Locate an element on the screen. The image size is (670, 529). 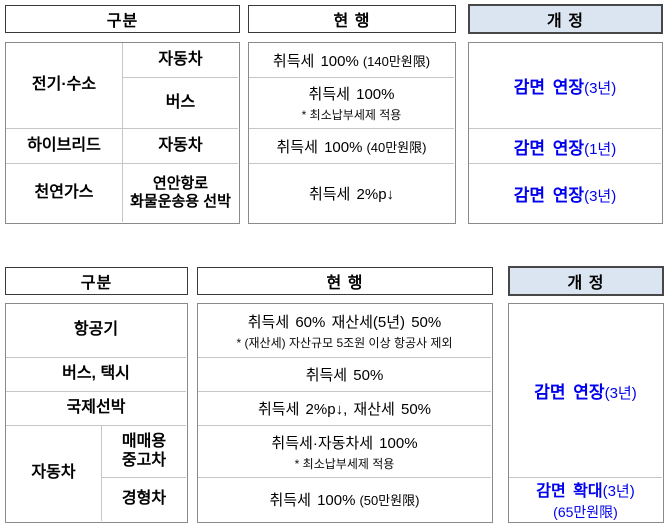
revised-limit: (65만원限) is located at coordinates (585, 512).